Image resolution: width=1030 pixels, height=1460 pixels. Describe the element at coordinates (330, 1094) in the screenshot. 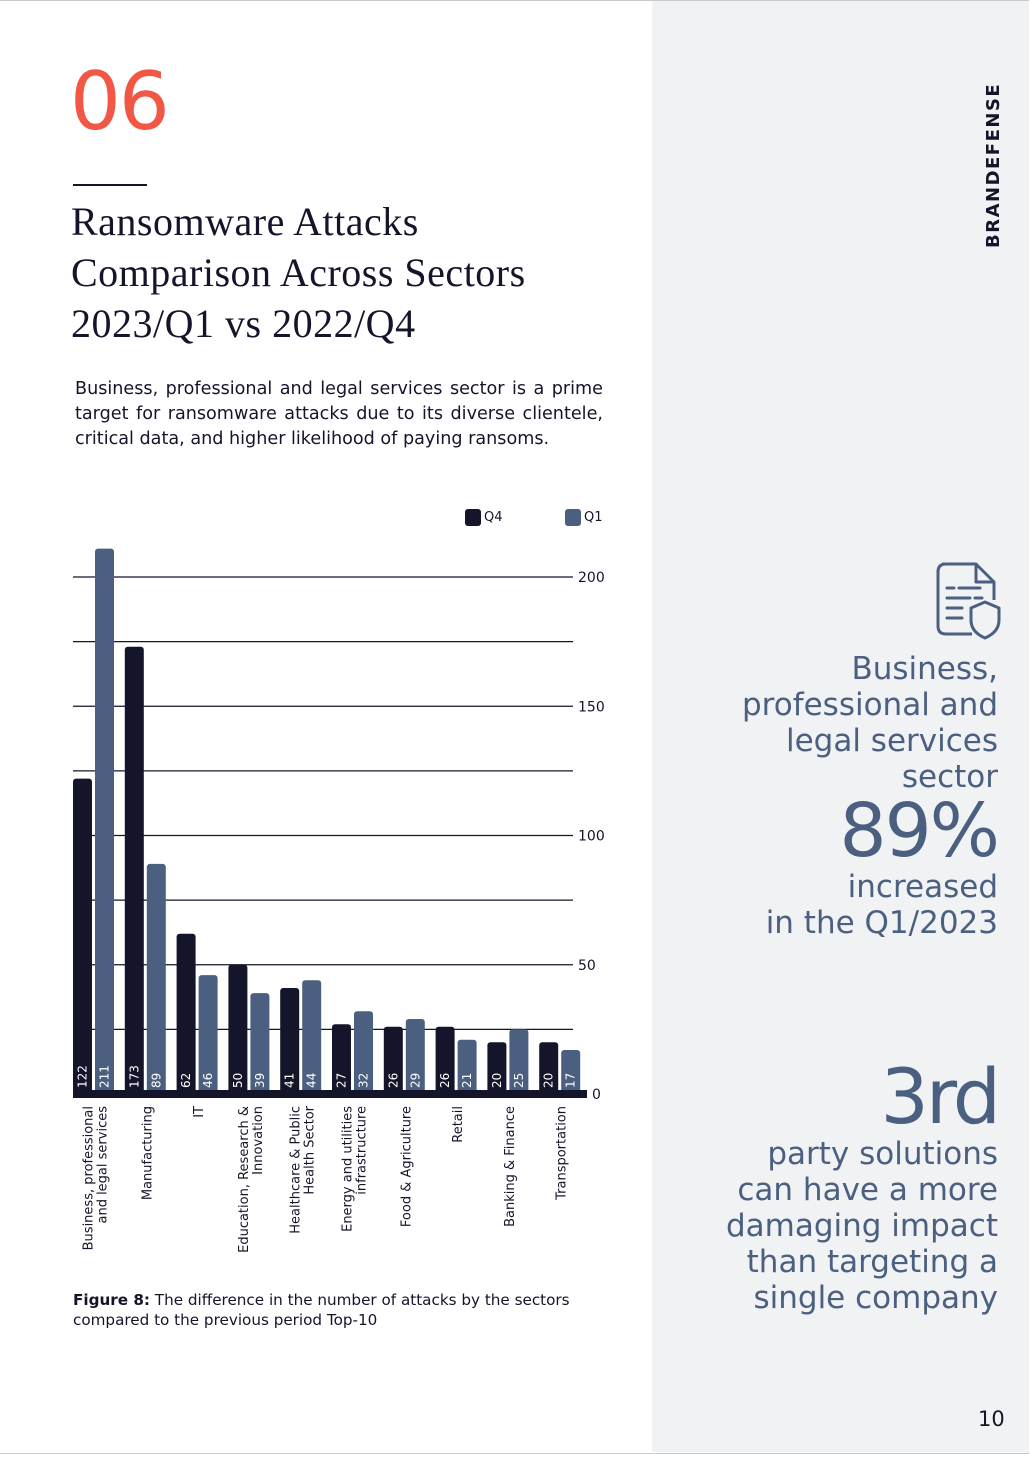

I see `x-axis-baseline` at that location.